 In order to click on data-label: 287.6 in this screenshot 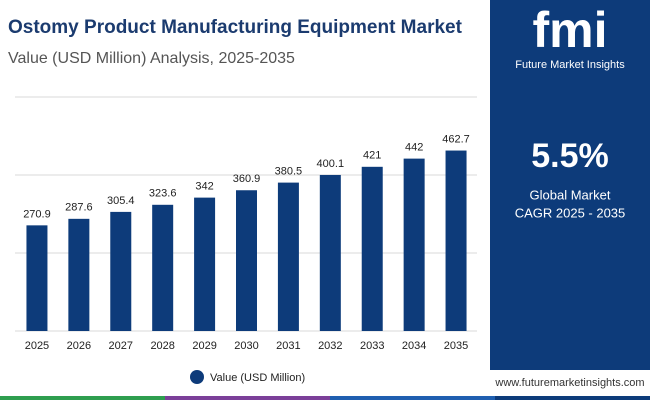, I will do `click(79, 208)`.